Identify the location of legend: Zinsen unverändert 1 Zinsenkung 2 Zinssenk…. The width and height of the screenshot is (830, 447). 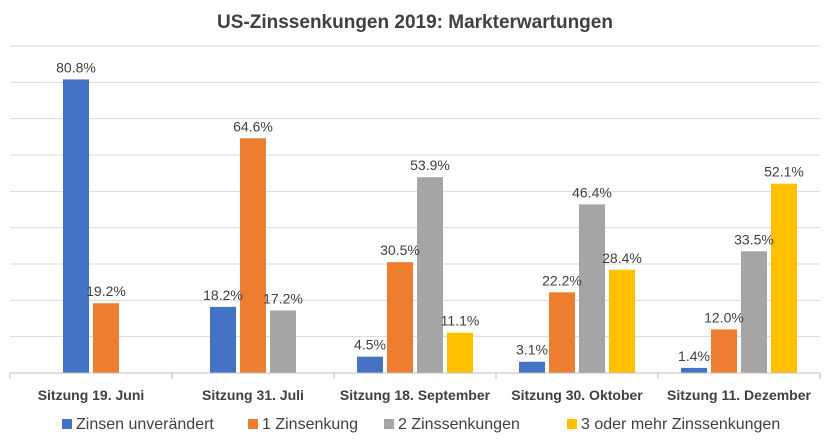
(421, 424).